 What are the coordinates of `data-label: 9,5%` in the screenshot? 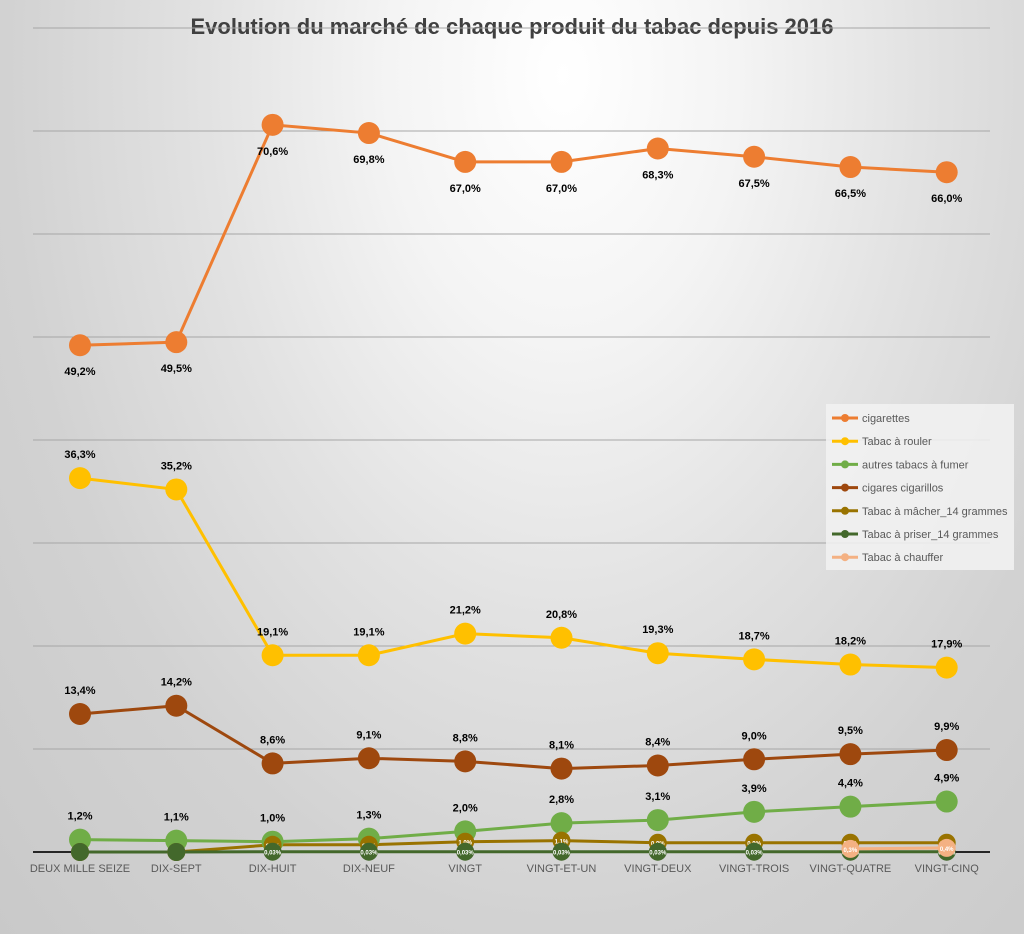 It's located at (850, 731).